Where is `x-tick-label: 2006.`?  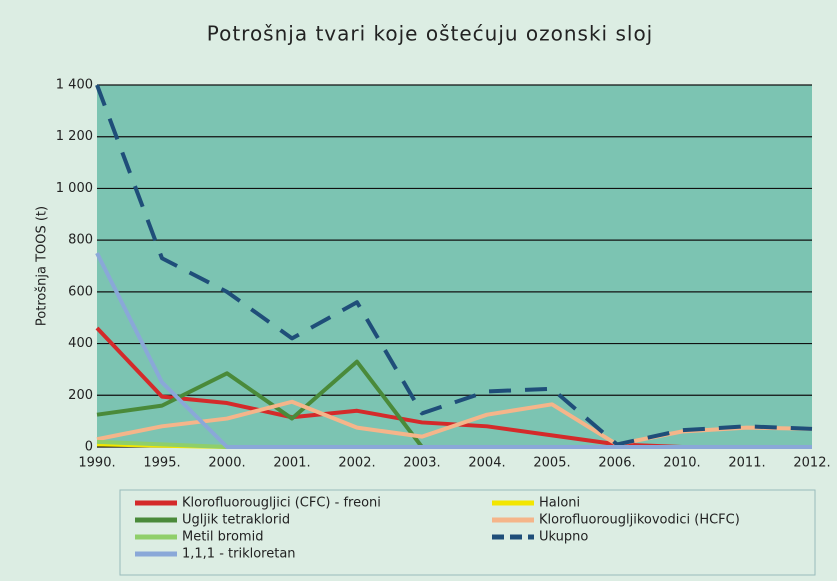 x-tick-label: 2006. is located at coordinates (616, 463).